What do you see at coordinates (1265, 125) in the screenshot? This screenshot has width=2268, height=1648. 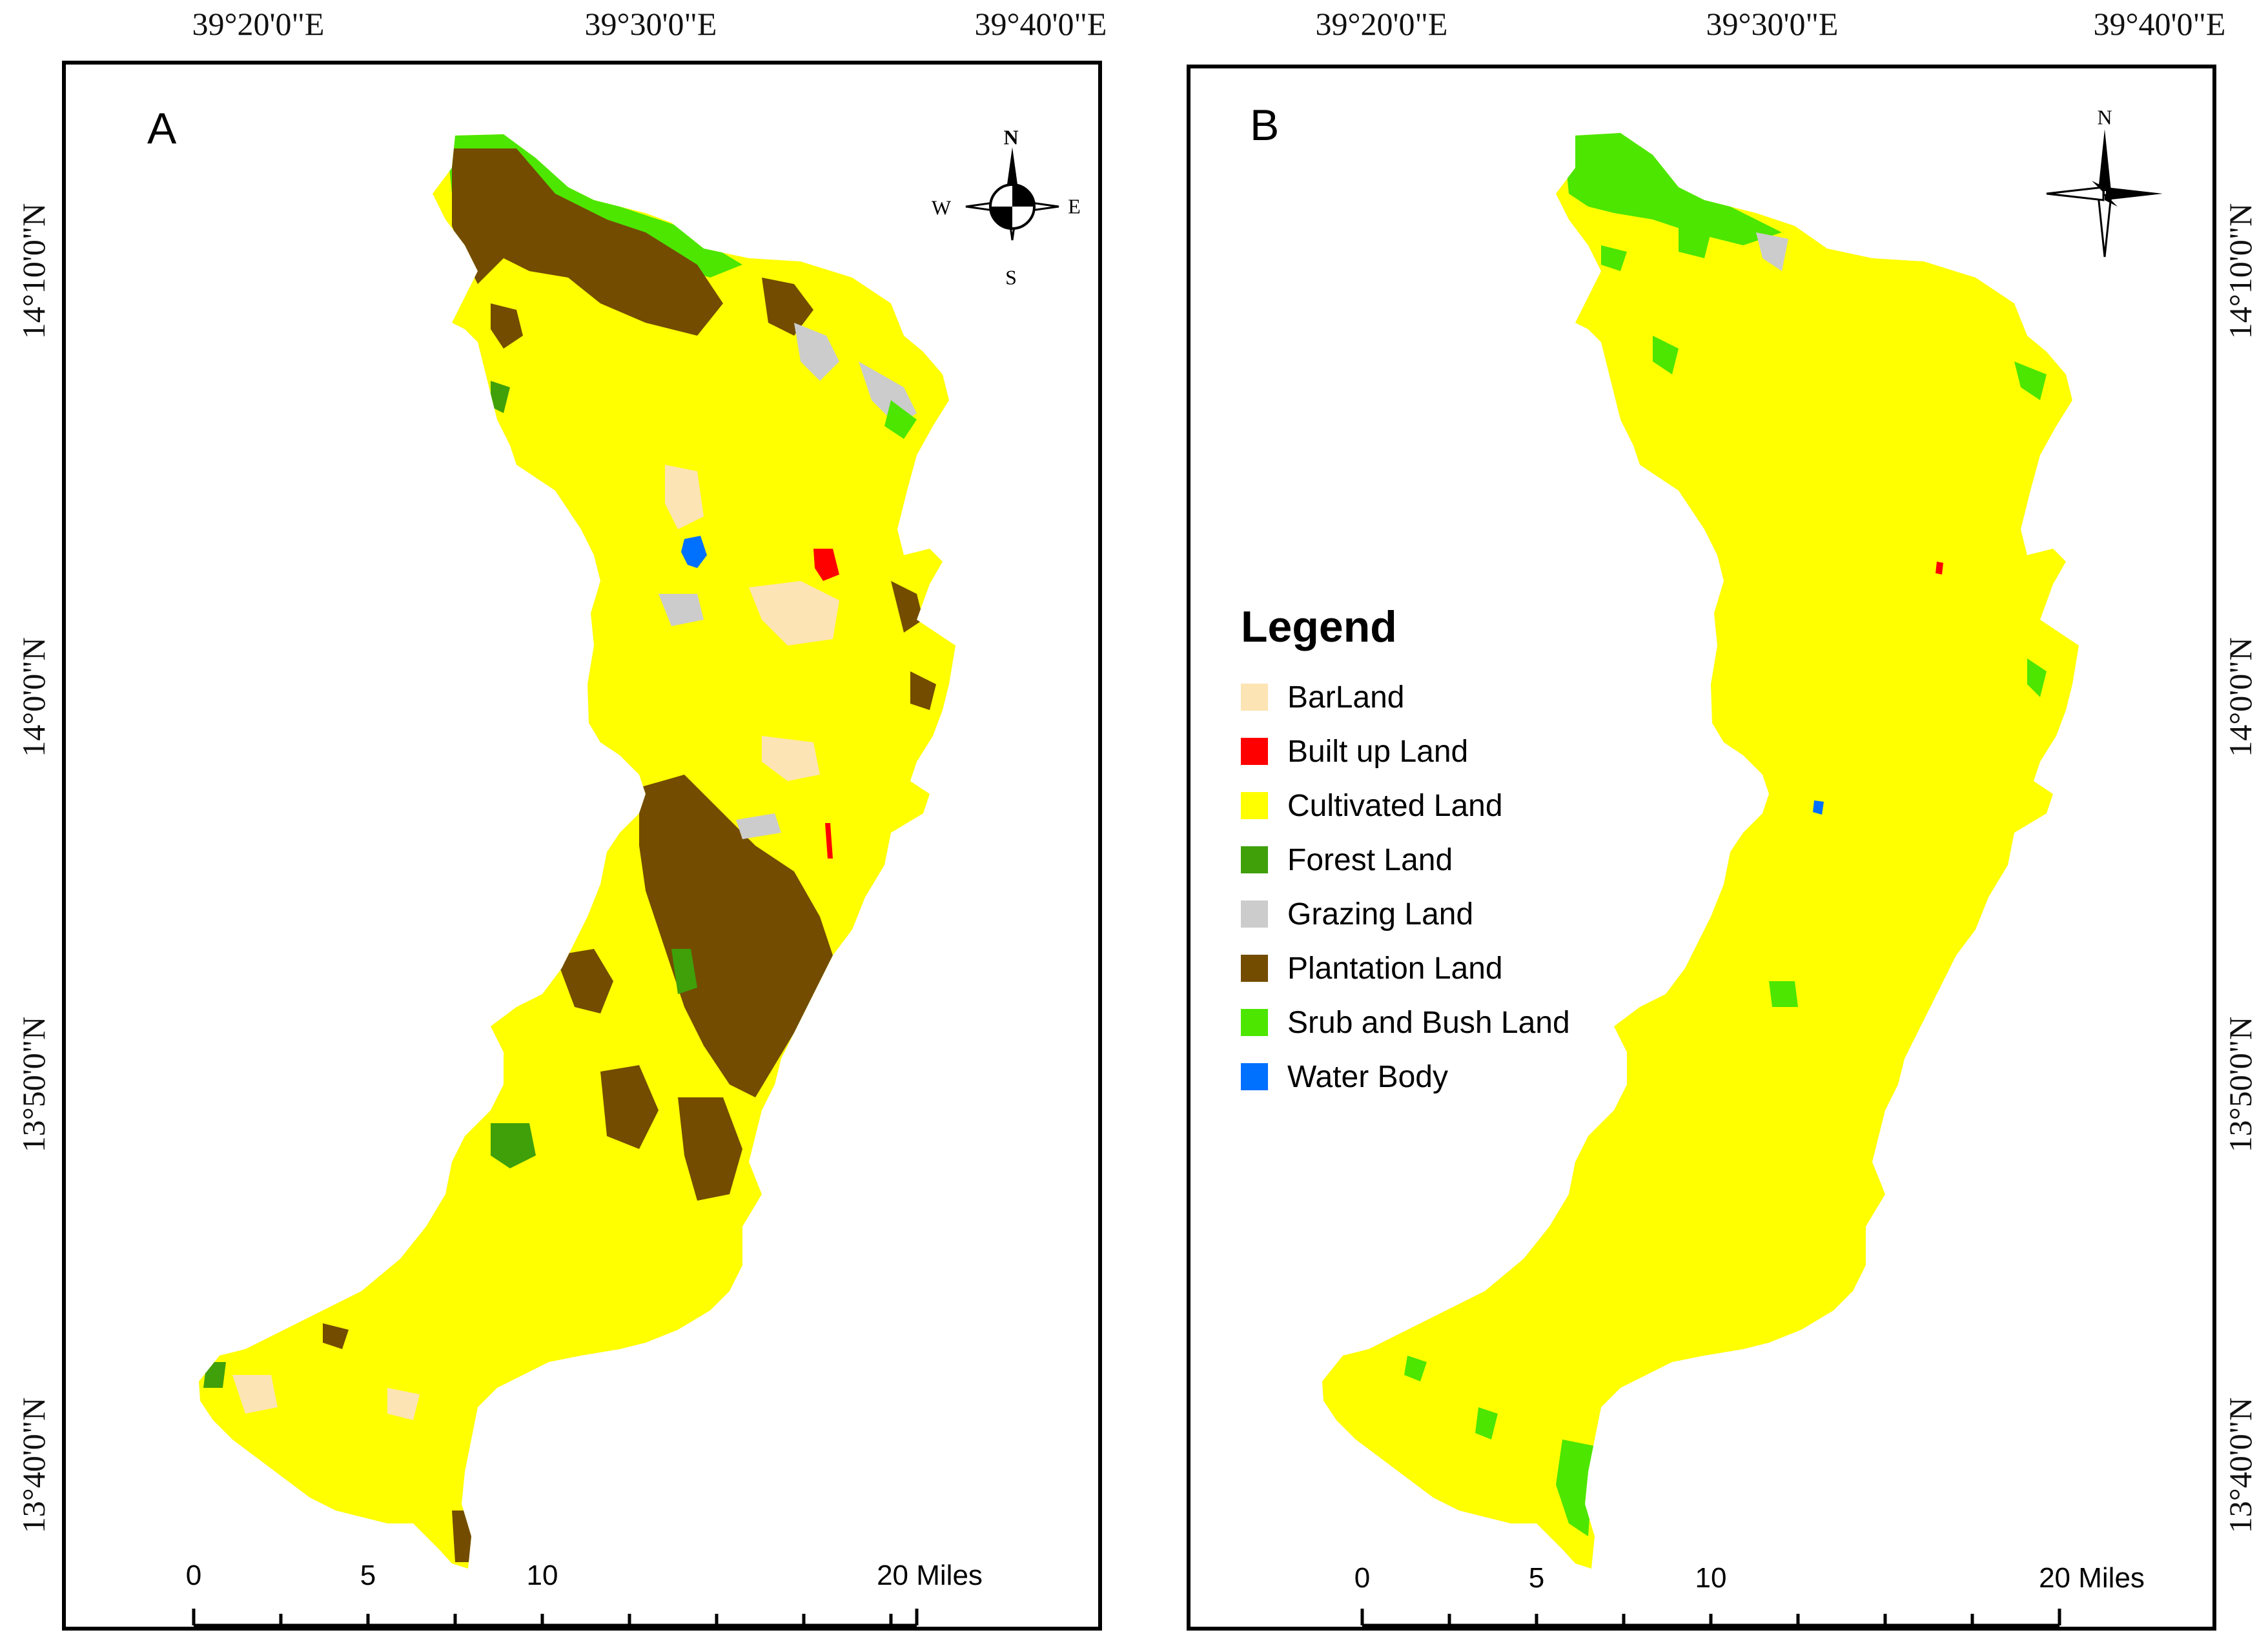 I see `panel-label-b: B` at bounding box center [1265, 125].